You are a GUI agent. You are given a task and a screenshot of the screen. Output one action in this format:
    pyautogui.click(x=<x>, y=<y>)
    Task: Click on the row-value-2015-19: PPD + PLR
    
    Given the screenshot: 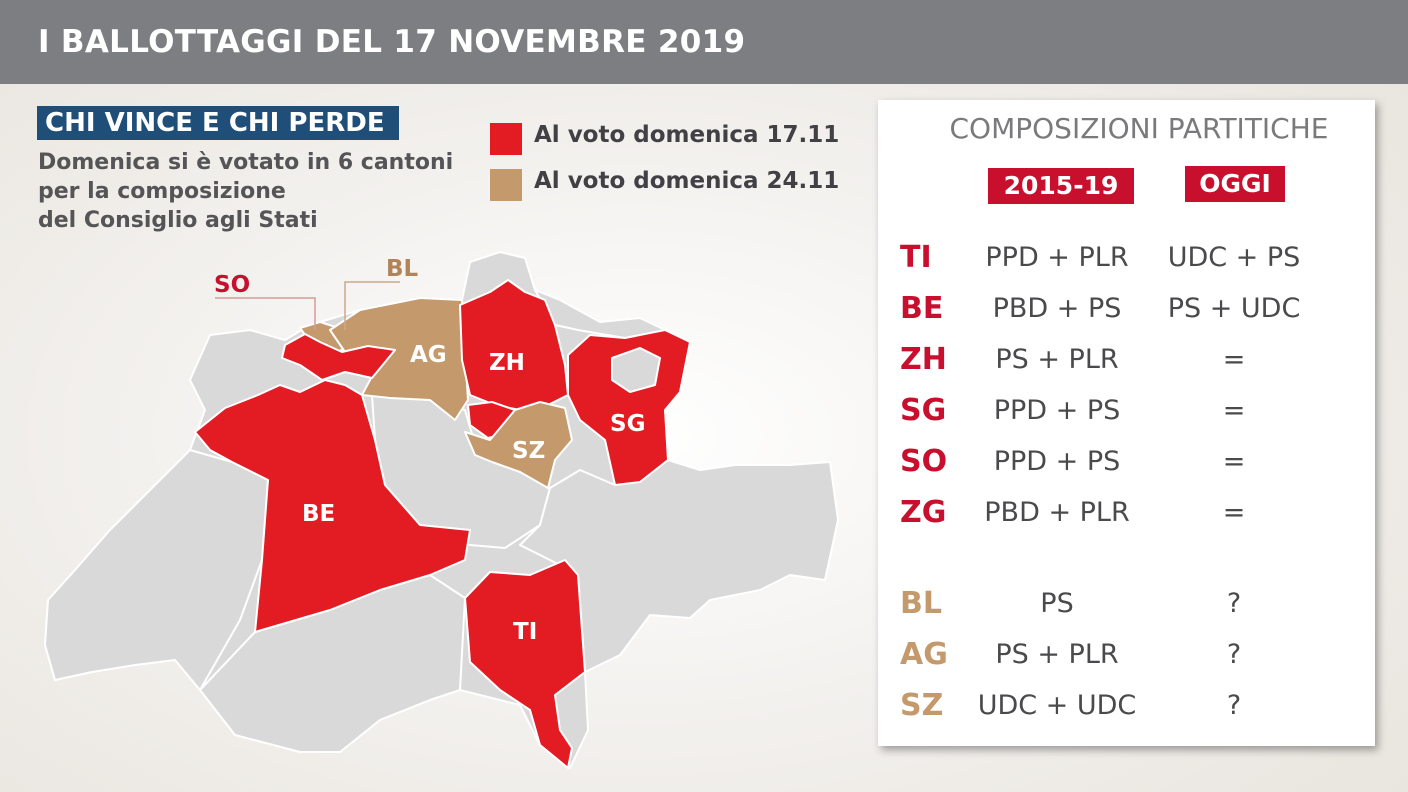 What is the action you would take?
    pyautogui.click(x=1057, y=257)
    